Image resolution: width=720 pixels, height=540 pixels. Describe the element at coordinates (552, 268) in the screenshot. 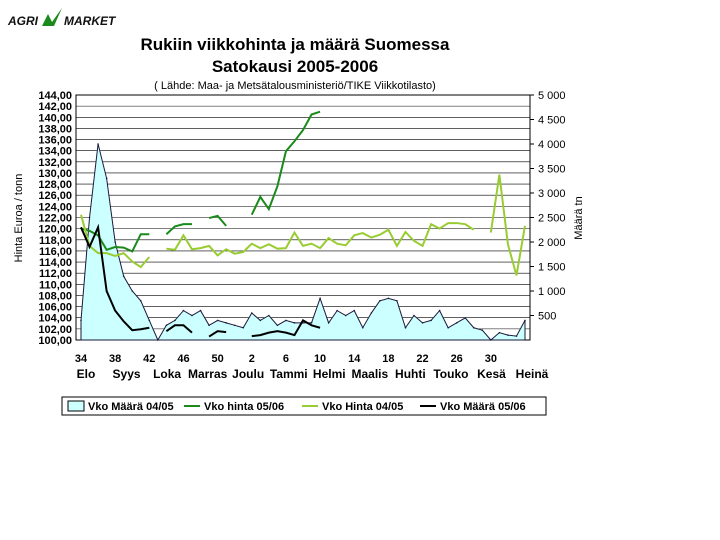

I see `y-tick-label-right: 1 500` at that location.